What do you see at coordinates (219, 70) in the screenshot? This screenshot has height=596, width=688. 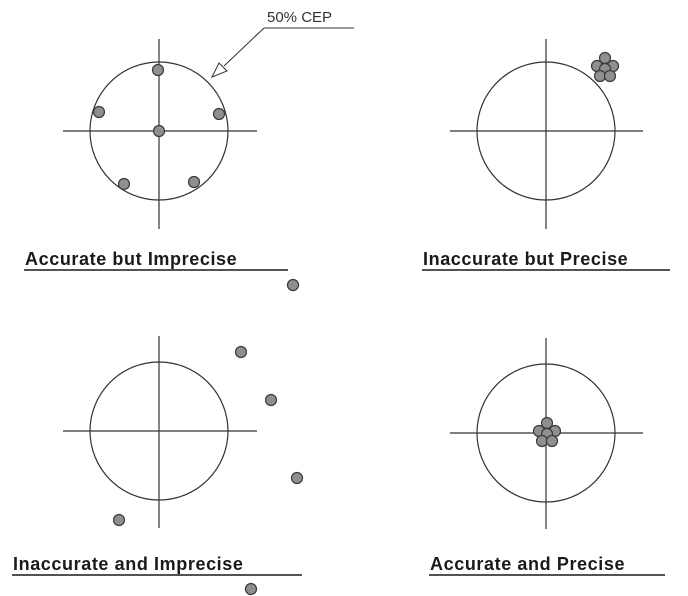 I see `cep-callout-arrowhead` at bounding box center [219, 70].